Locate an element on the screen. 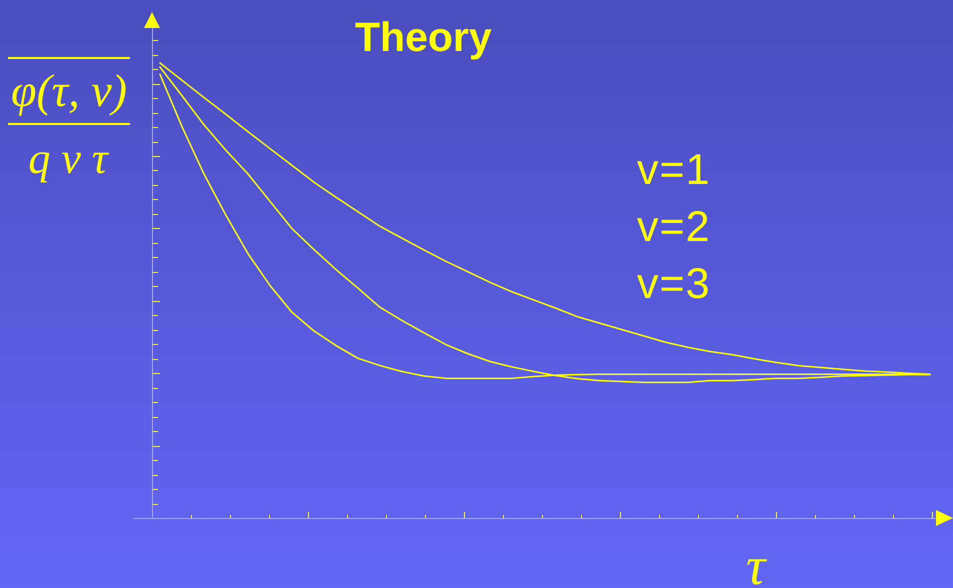 The height and width of the screenshot is (588, 953). x-axis-title: τ is located at coordinates (756, 562).